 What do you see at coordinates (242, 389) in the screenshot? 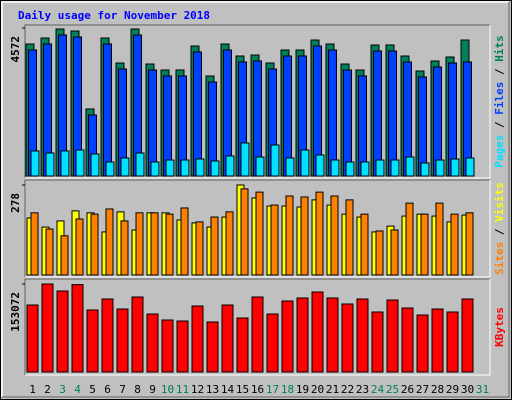
I see `x-tick-label: 15` at bounding box center [242, 389].